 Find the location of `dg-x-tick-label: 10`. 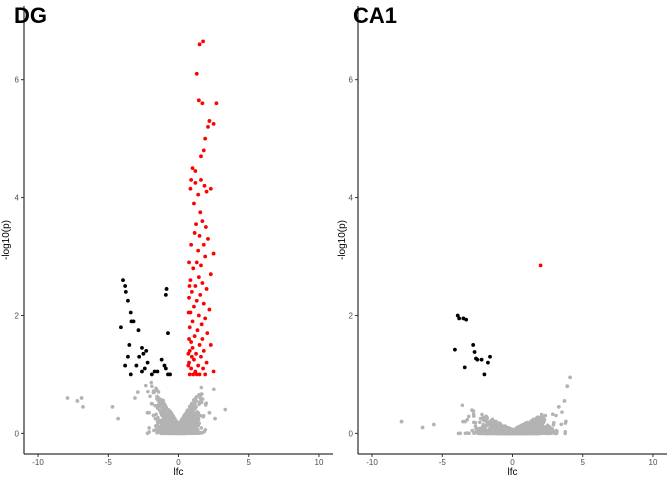

dg-x-tick-label: 10 is located at coordinates (319, 462).